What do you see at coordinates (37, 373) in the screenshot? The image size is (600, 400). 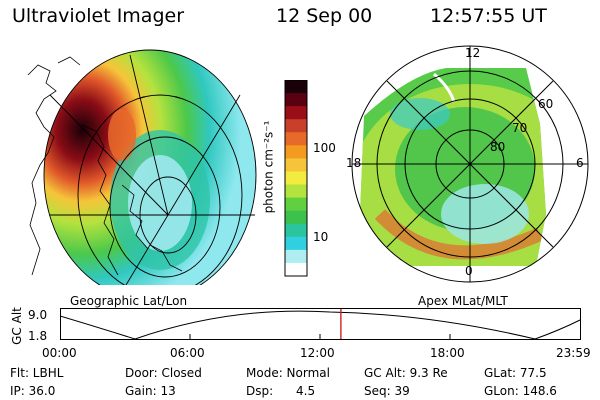 I see `filter-info: Flt: LBHL` at bounding box center [37, 373].